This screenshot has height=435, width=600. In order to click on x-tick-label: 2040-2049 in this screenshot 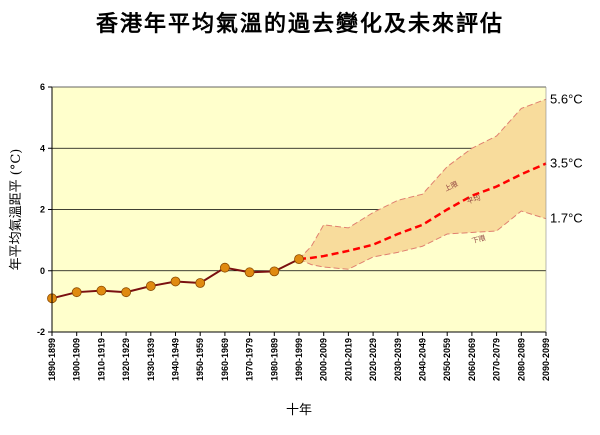, I will do `click(423, 359)`.